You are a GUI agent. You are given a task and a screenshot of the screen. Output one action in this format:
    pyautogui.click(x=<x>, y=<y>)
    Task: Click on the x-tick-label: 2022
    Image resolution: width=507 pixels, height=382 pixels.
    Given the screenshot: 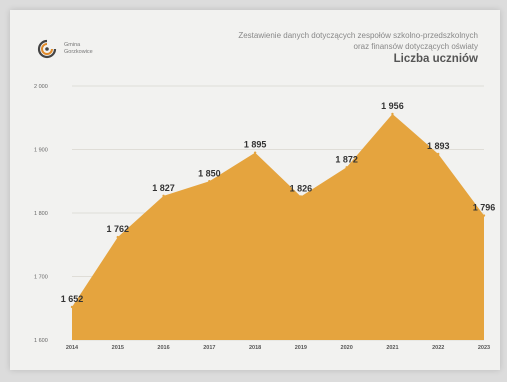 What is the action you would take?
    pyautogui.click(x=438, y=348)
    